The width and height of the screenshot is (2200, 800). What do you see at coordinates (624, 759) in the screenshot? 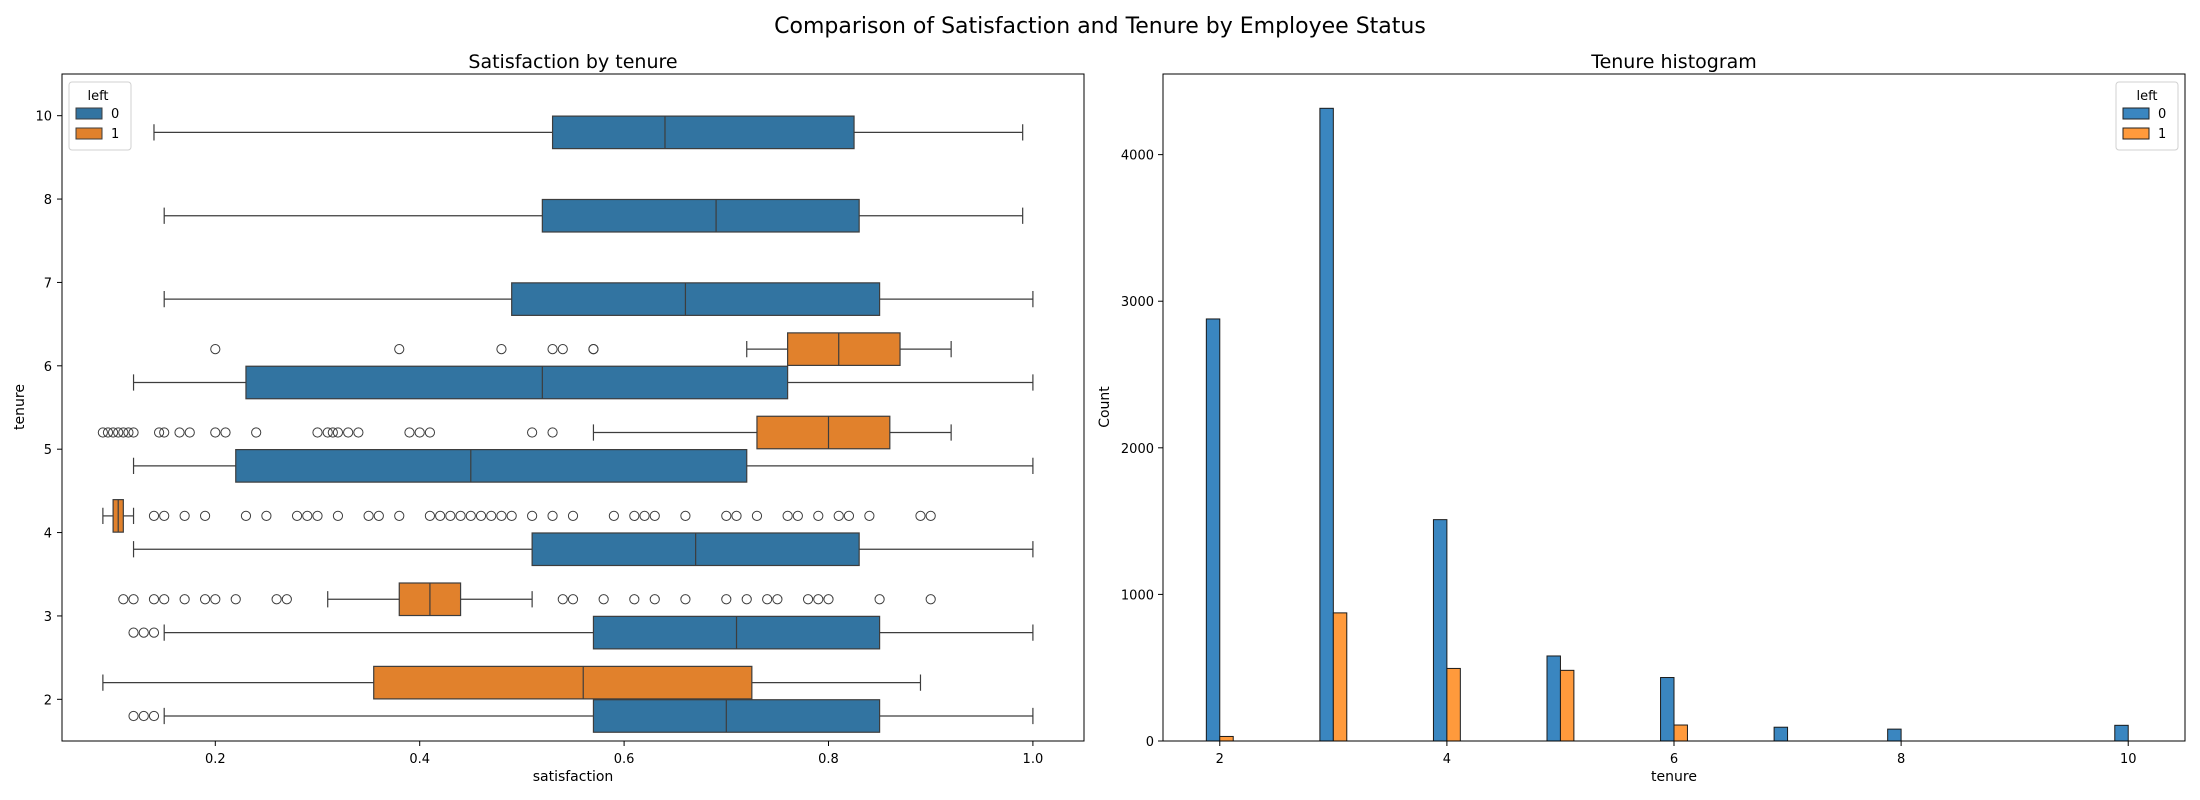
I see `x-tick-label: 0.6` at bounding box center [624, 759].